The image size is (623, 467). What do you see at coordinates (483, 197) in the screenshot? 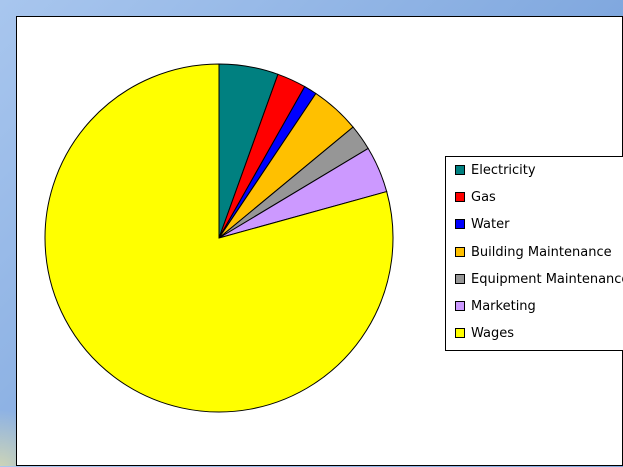
I see `legend-label-gas: Gas` at bounding box center [483, 197].